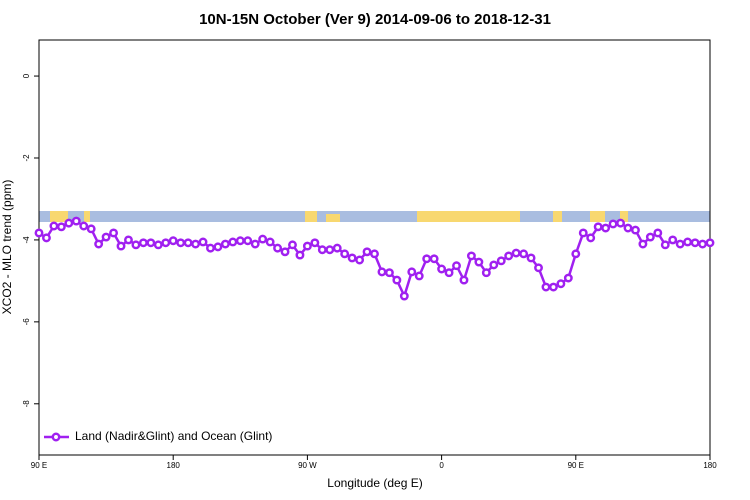 The width and height of the screenshot is (750, 500). Describe the element at coordinates (26, 404) in the screenshot. I see `y-tick-label: -8` at that location.